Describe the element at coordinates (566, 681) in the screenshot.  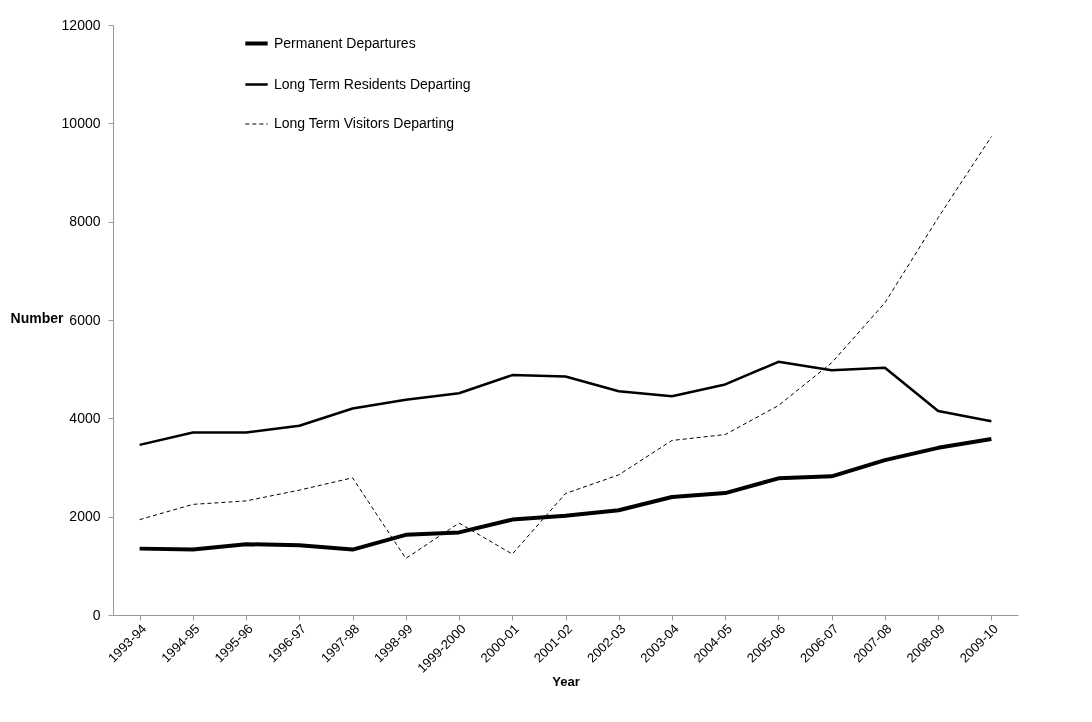
I see `x-axis-title: Year` at that location.